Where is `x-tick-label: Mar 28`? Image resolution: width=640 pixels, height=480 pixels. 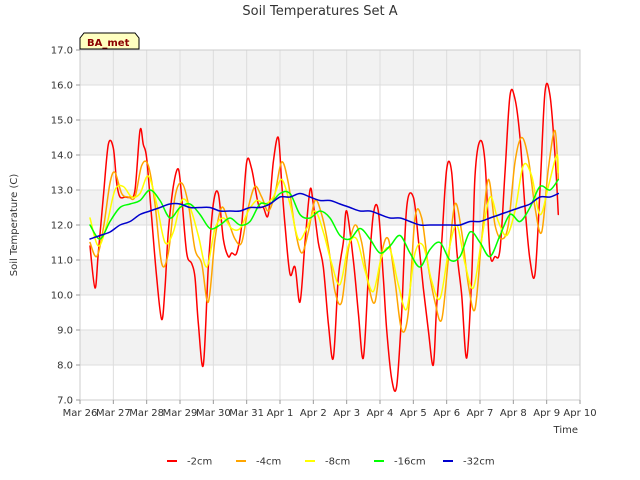
x-tick-label: Mar 28 is located at coordinates (146, 413).